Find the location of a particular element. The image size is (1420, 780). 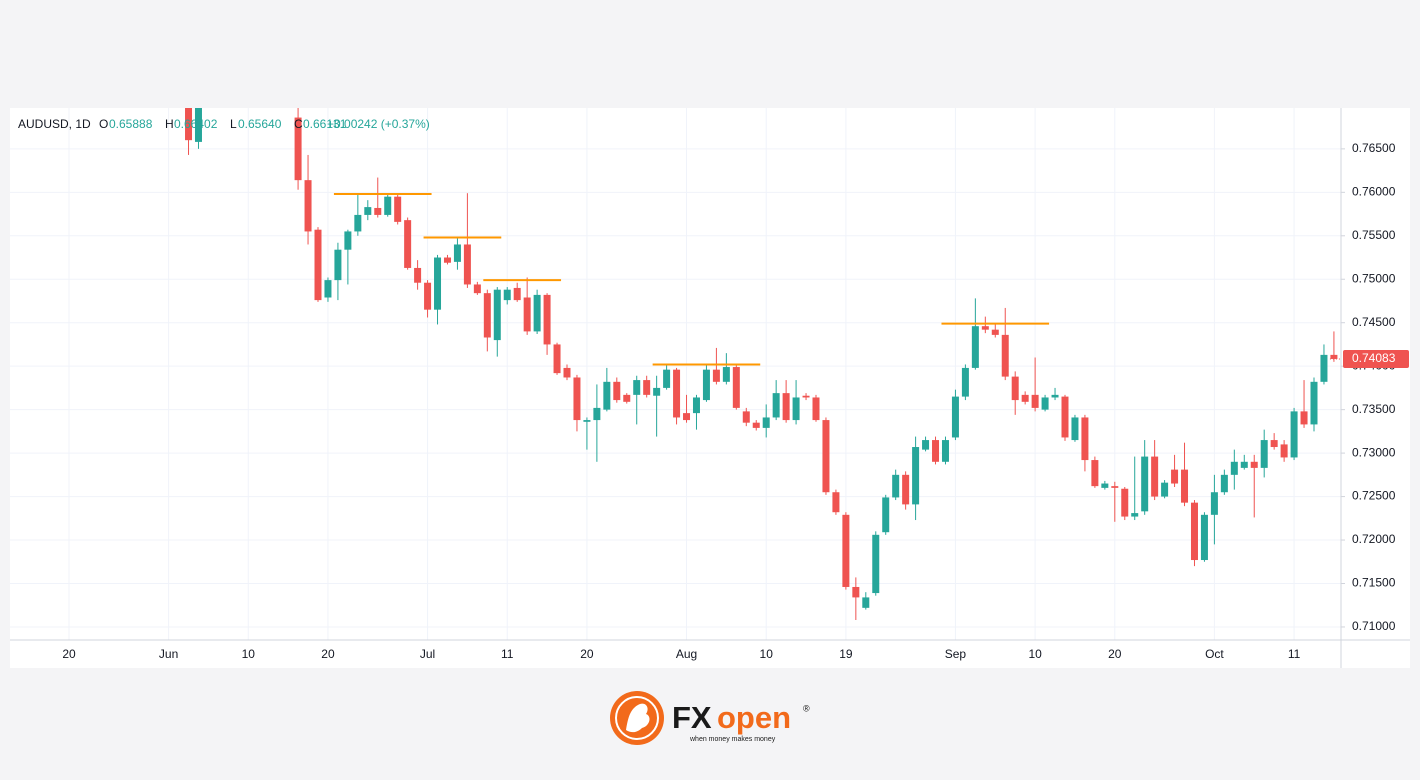

y-tick-label: 0.71500 is located at coordinates (1374, 583).